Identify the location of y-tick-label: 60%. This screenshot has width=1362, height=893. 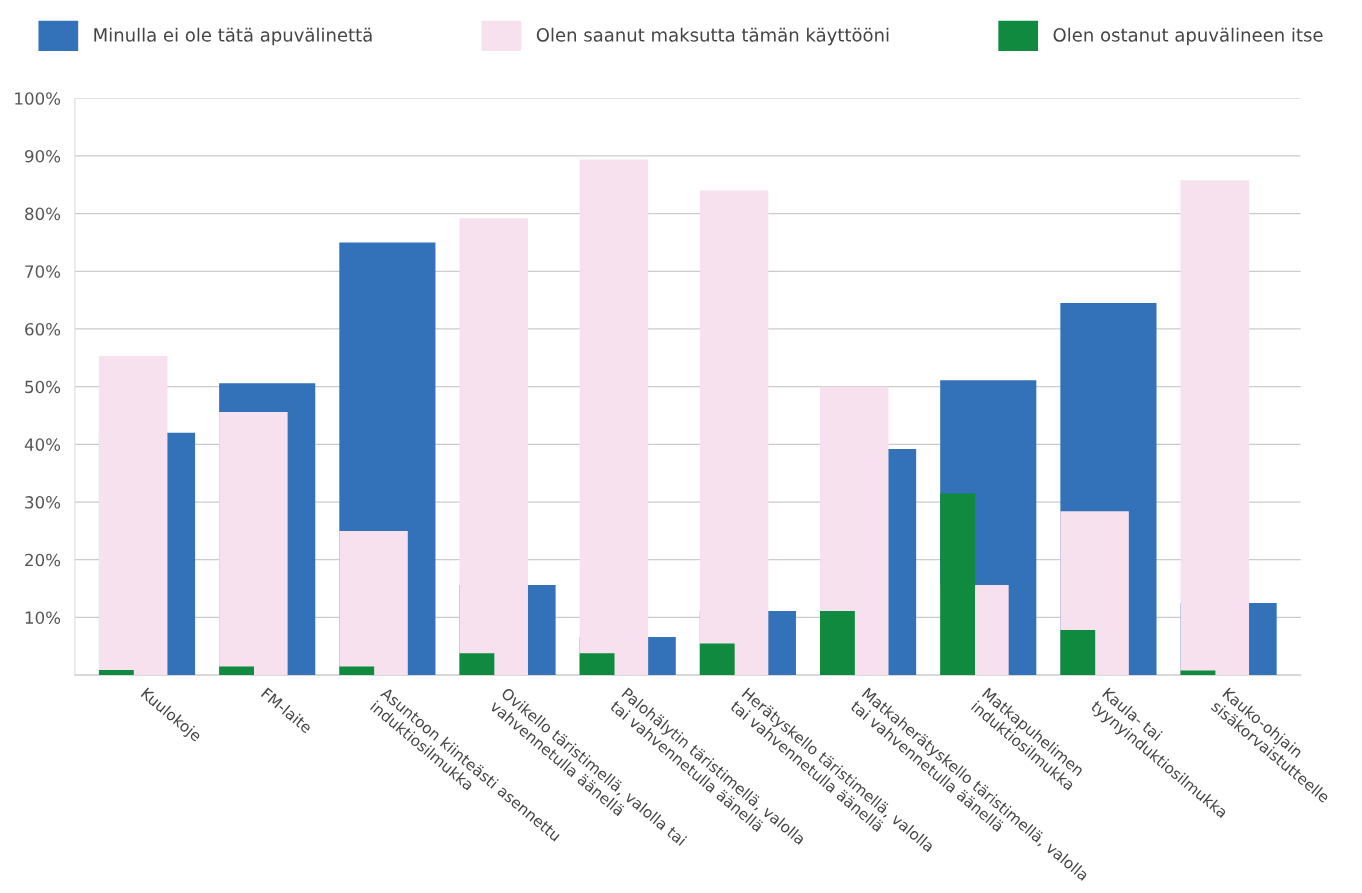
(43, 329).